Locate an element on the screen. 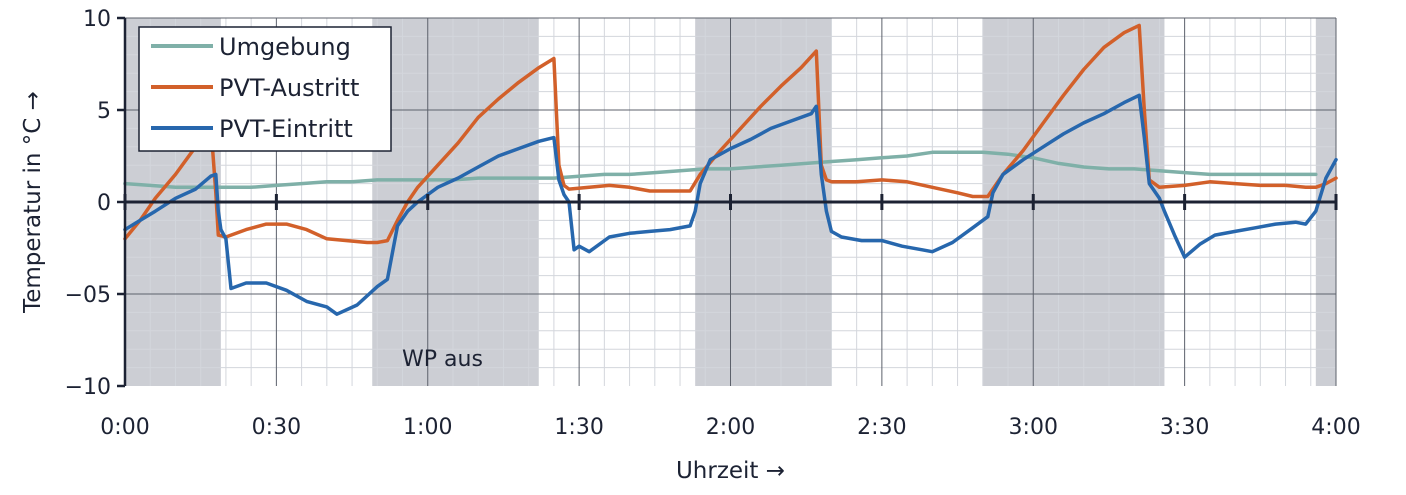 The image size is (1406, 495). x-tick-label: 4:00 is located at coordinates (1335, 427).